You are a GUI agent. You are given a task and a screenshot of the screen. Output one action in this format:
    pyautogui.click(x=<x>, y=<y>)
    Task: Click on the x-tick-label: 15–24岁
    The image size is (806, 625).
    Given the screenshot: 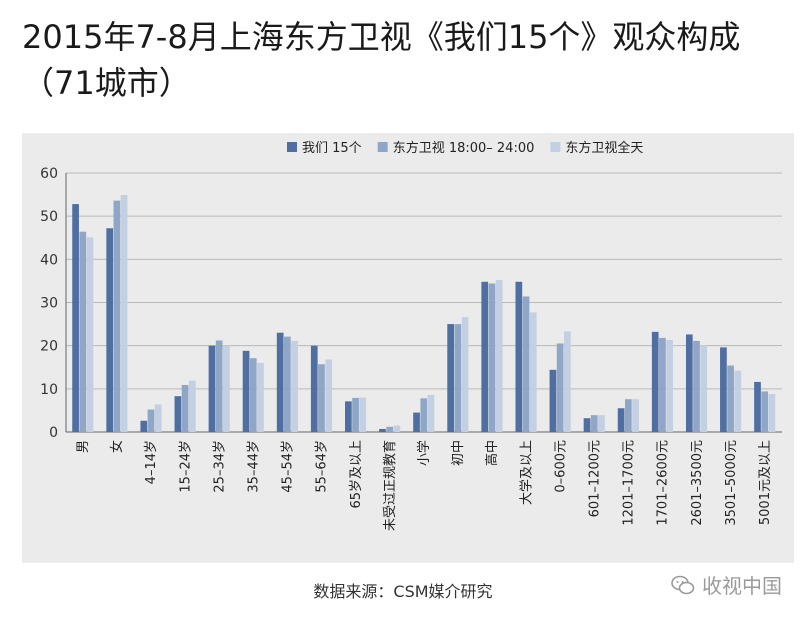 What is the action you would take?
    pyautogui.click(x=185, y=466)
    